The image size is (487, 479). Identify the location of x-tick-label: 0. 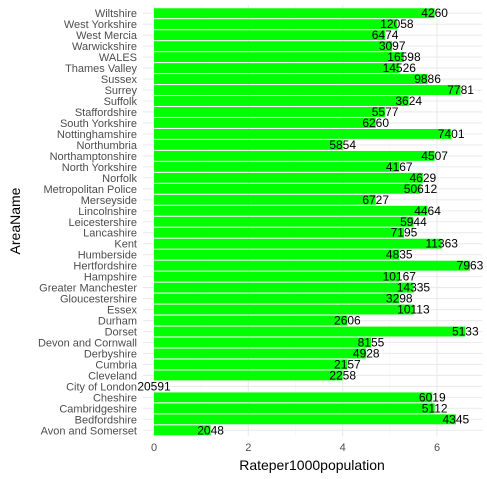
(154, 448).